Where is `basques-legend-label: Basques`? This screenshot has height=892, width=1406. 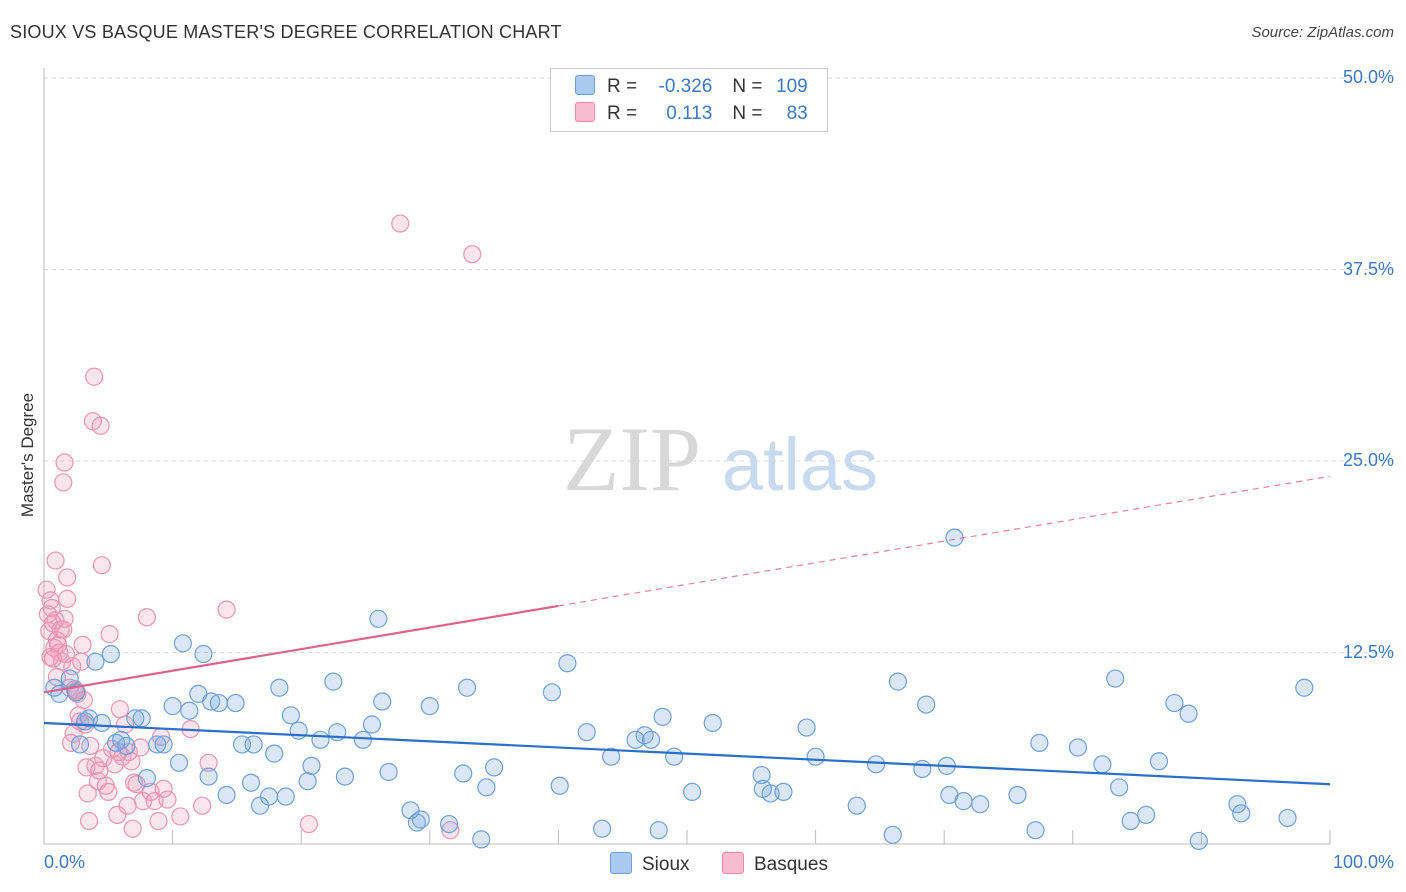
basques-legend-label: Basques is located at coordinates (791, 864).